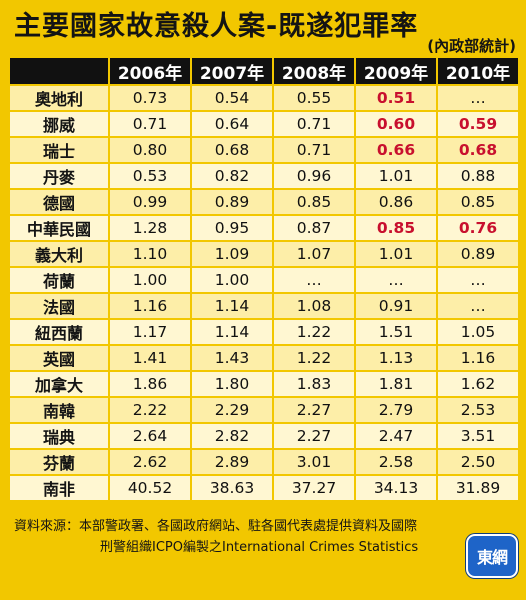  I want to click on header-corner-cell, so click(59, 71).